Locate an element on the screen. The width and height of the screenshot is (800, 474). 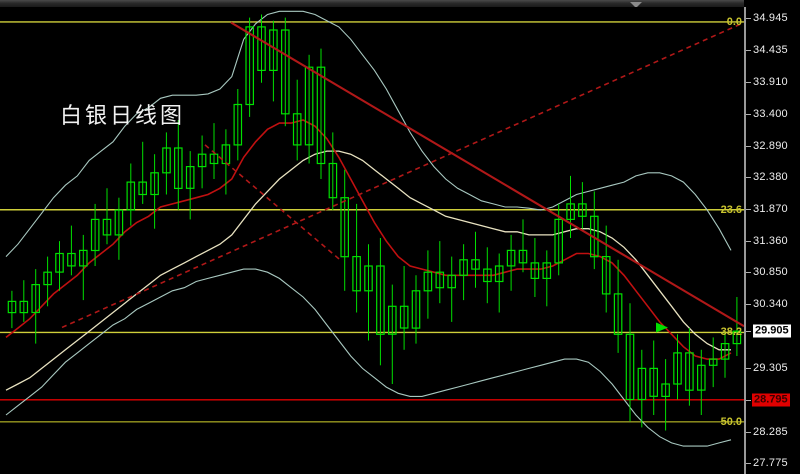
fib-level-label: 23.6 is located at coordinates (731, 209).